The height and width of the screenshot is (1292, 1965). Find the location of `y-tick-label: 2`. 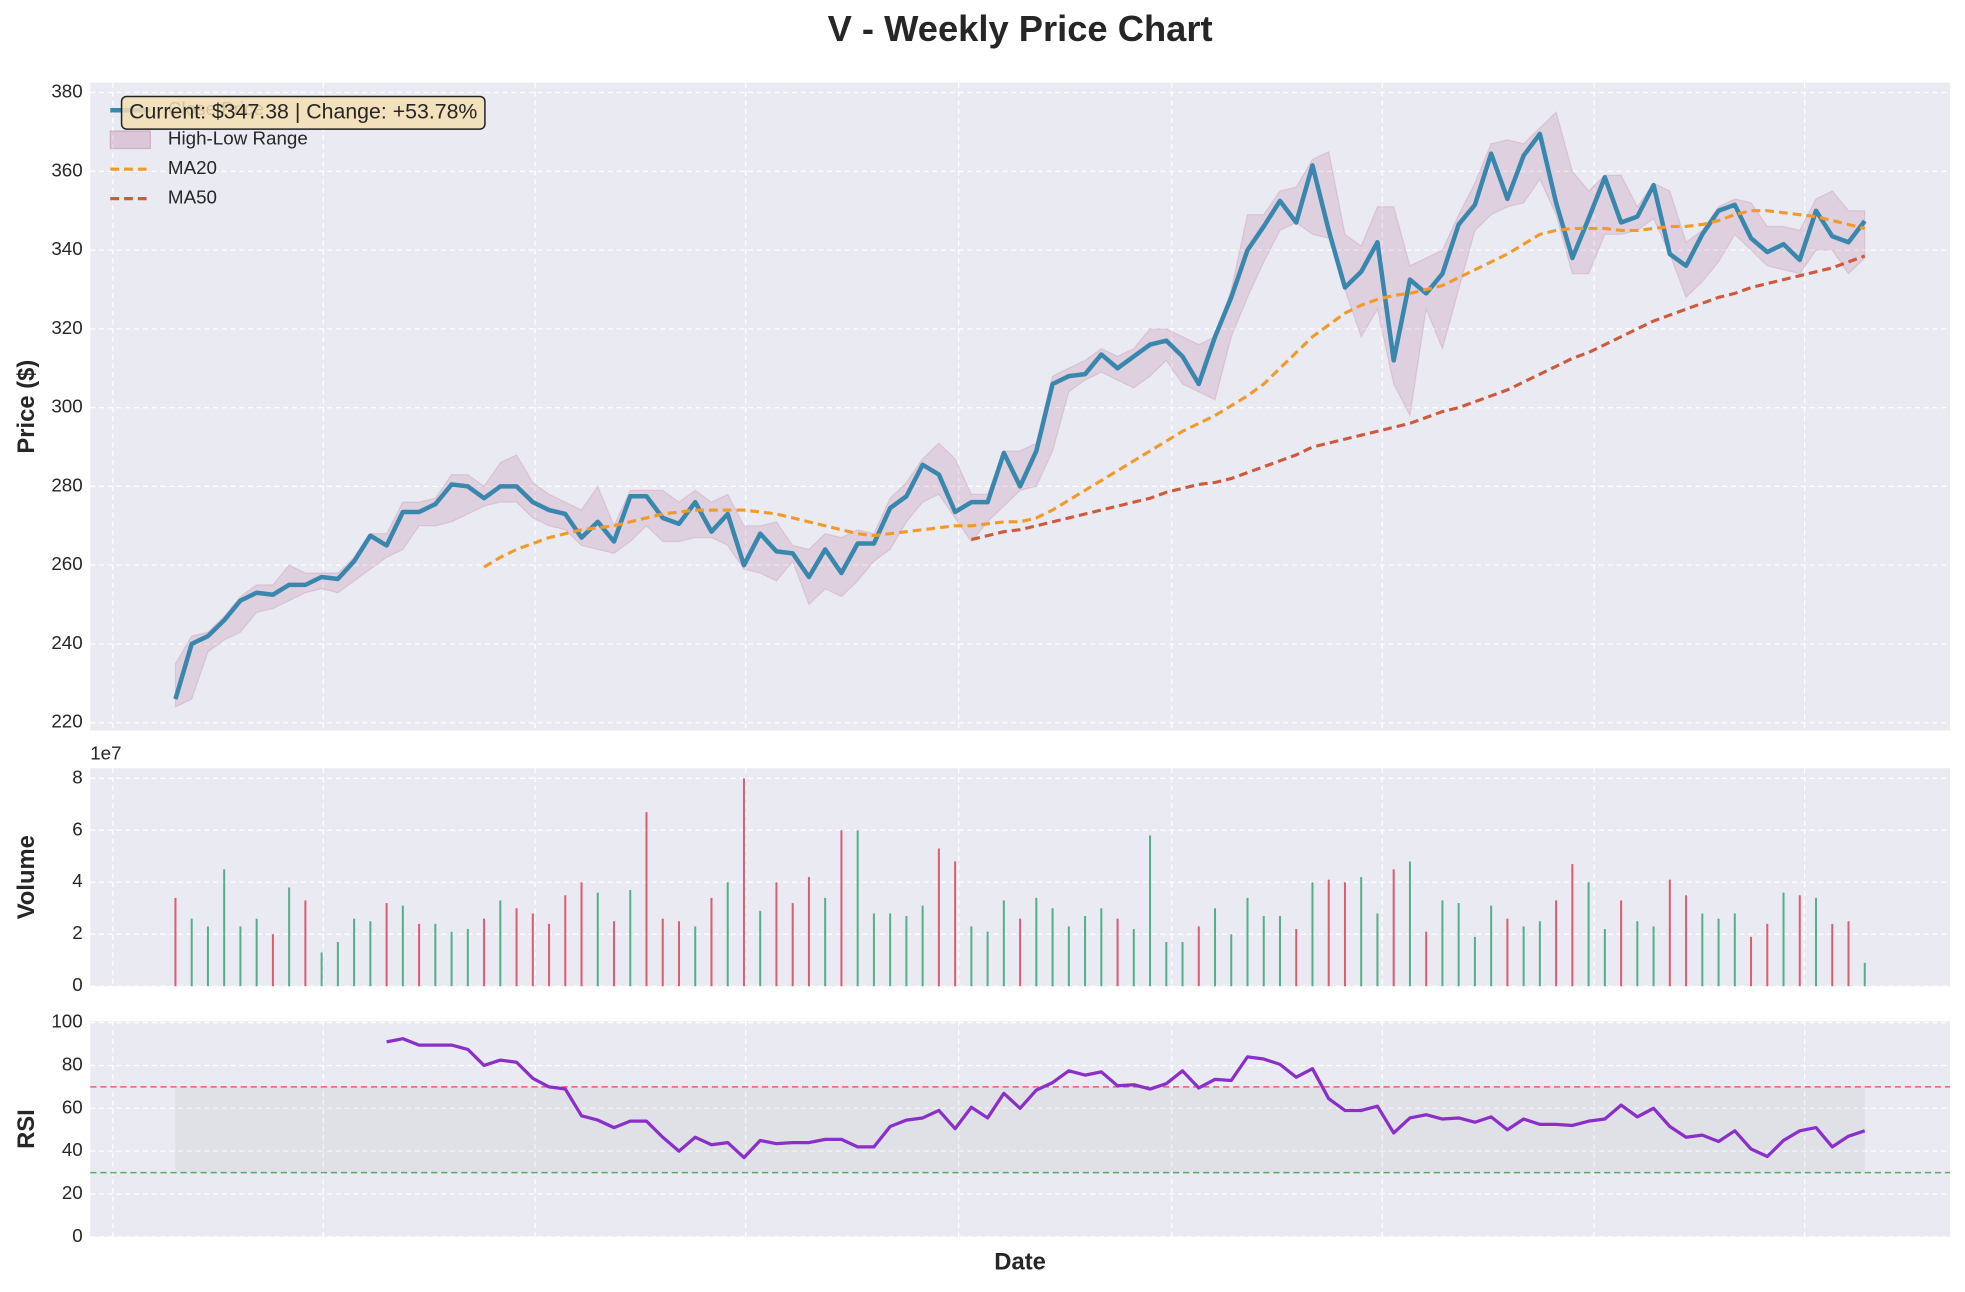

y-tick-label: 2 is located at coordinates (77, 932).